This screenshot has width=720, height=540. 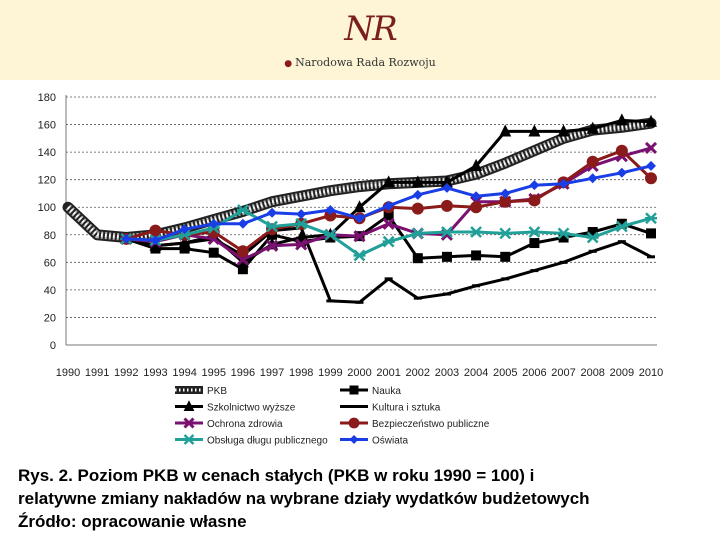 What do you see at coordinates (50, 236) in the screenshot?
I see `y-tick-label: 80` at bounding box center [50, 236].